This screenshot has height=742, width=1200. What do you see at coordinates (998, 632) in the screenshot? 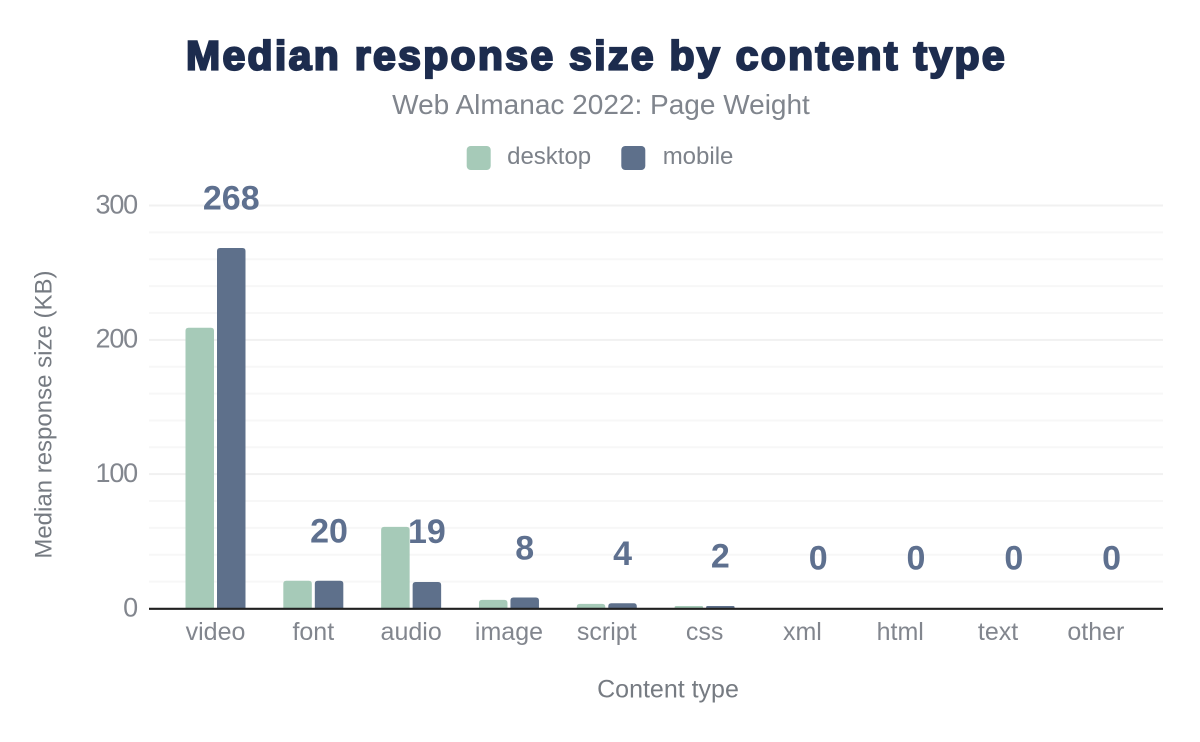
I see `svg-text: text` at bounding box center [998, 632].